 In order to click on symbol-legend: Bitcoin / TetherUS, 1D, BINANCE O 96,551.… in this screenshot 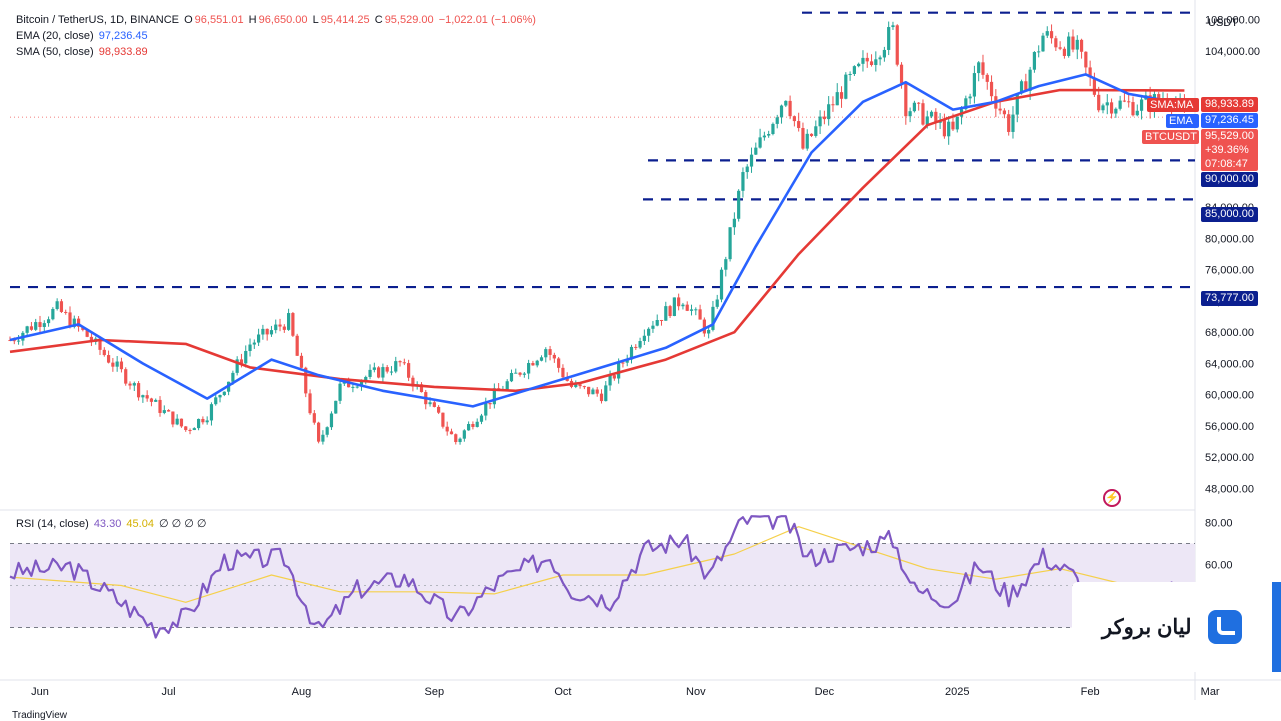, I will do `click(277, 20)`.